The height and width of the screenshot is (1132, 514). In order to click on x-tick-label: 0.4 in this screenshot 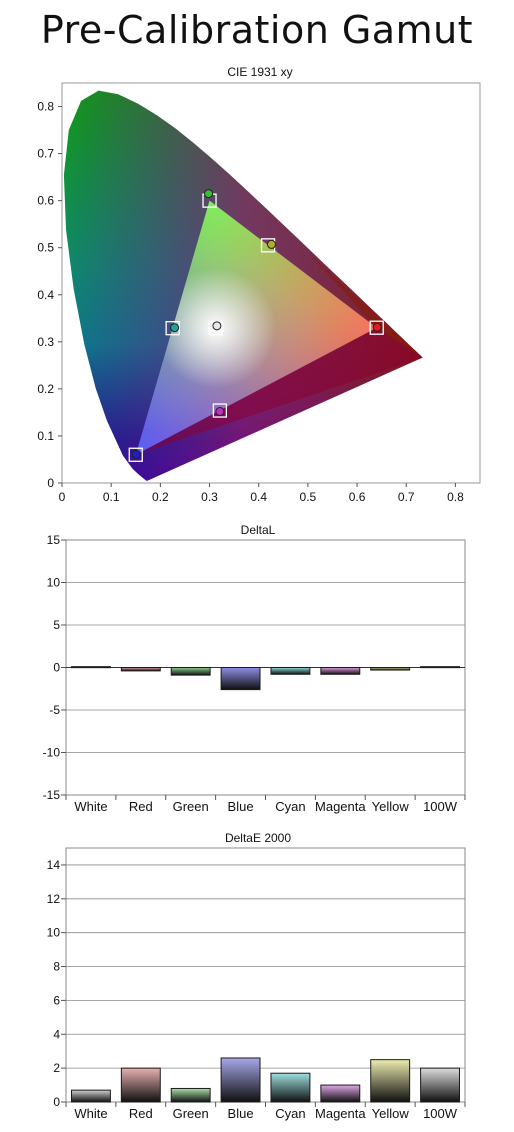, I will do `click(258, 497)`.